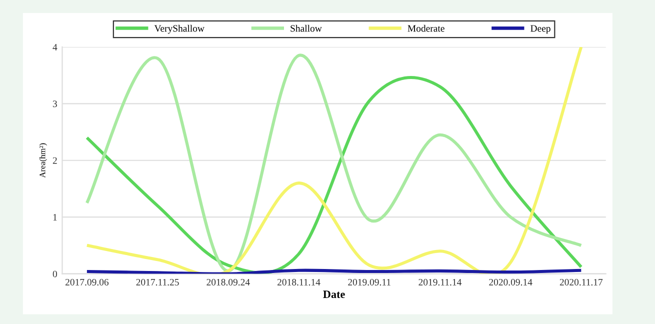 The height and width of the screenshot is (324, 655). Describe the element at coordinates (510, 282) in the screenshot. I see `x-tick-label: 2020.09.14` at that location.